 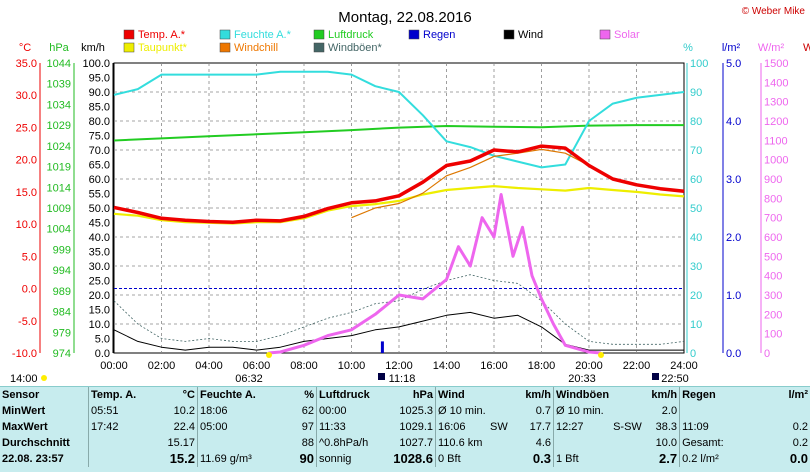 What do you see at coordinates (582, 379) in the screenshot?
I see `sunset-time: 20:33` at bounding box center [582, 379].